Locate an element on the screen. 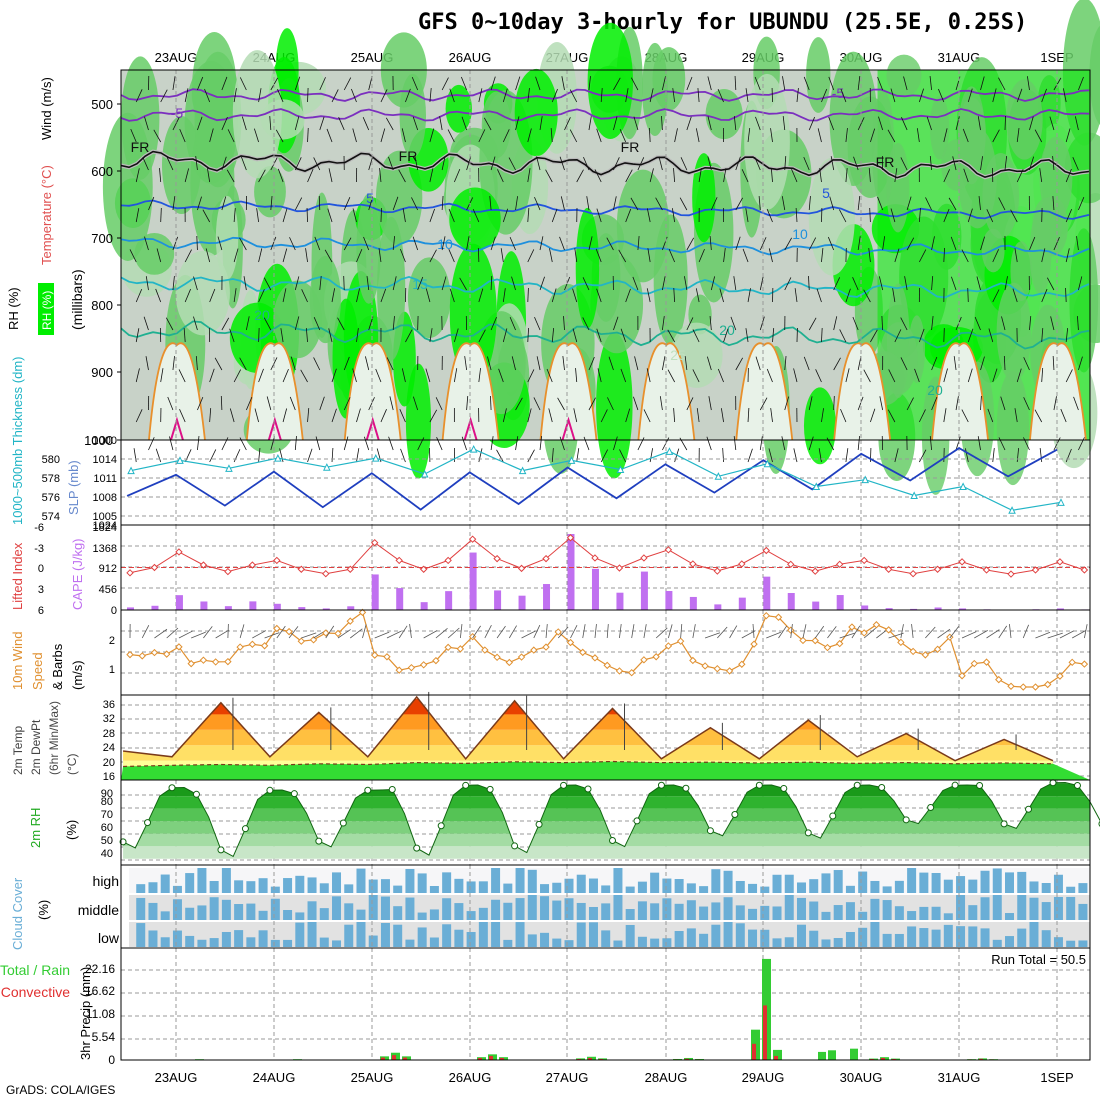 The width and height of the screenshot is (1100, 1100). temp-band is located at coordinates (588, 737).